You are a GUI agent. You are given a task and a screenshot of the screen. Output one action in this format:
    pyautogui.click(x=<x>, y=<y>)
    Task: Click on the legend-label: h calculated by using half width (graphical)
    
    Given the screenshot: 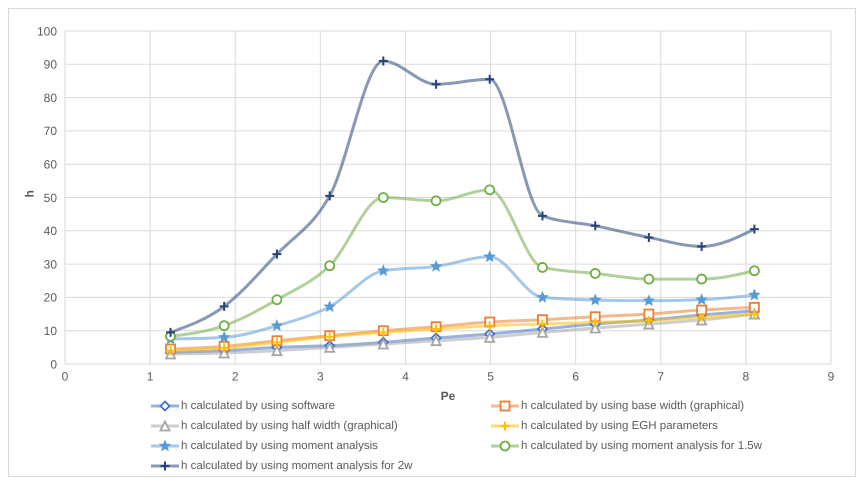 What is the action you would take?
    pyautogui.click(x=289, y=426)
    